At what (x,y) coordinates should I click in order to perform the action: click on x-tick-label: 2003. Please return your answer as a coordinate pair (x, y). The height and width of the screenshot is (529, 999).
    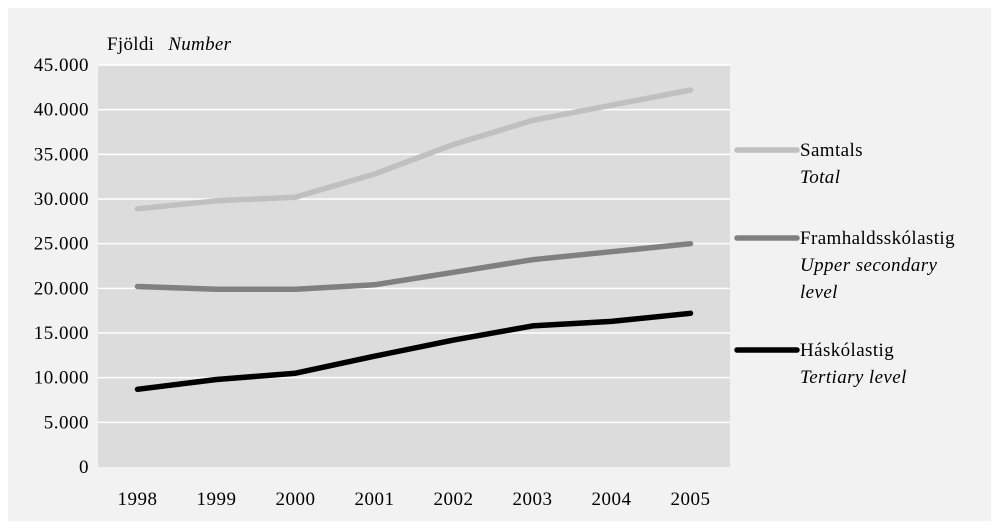
    Looking at the image, I should click on (533, 499).